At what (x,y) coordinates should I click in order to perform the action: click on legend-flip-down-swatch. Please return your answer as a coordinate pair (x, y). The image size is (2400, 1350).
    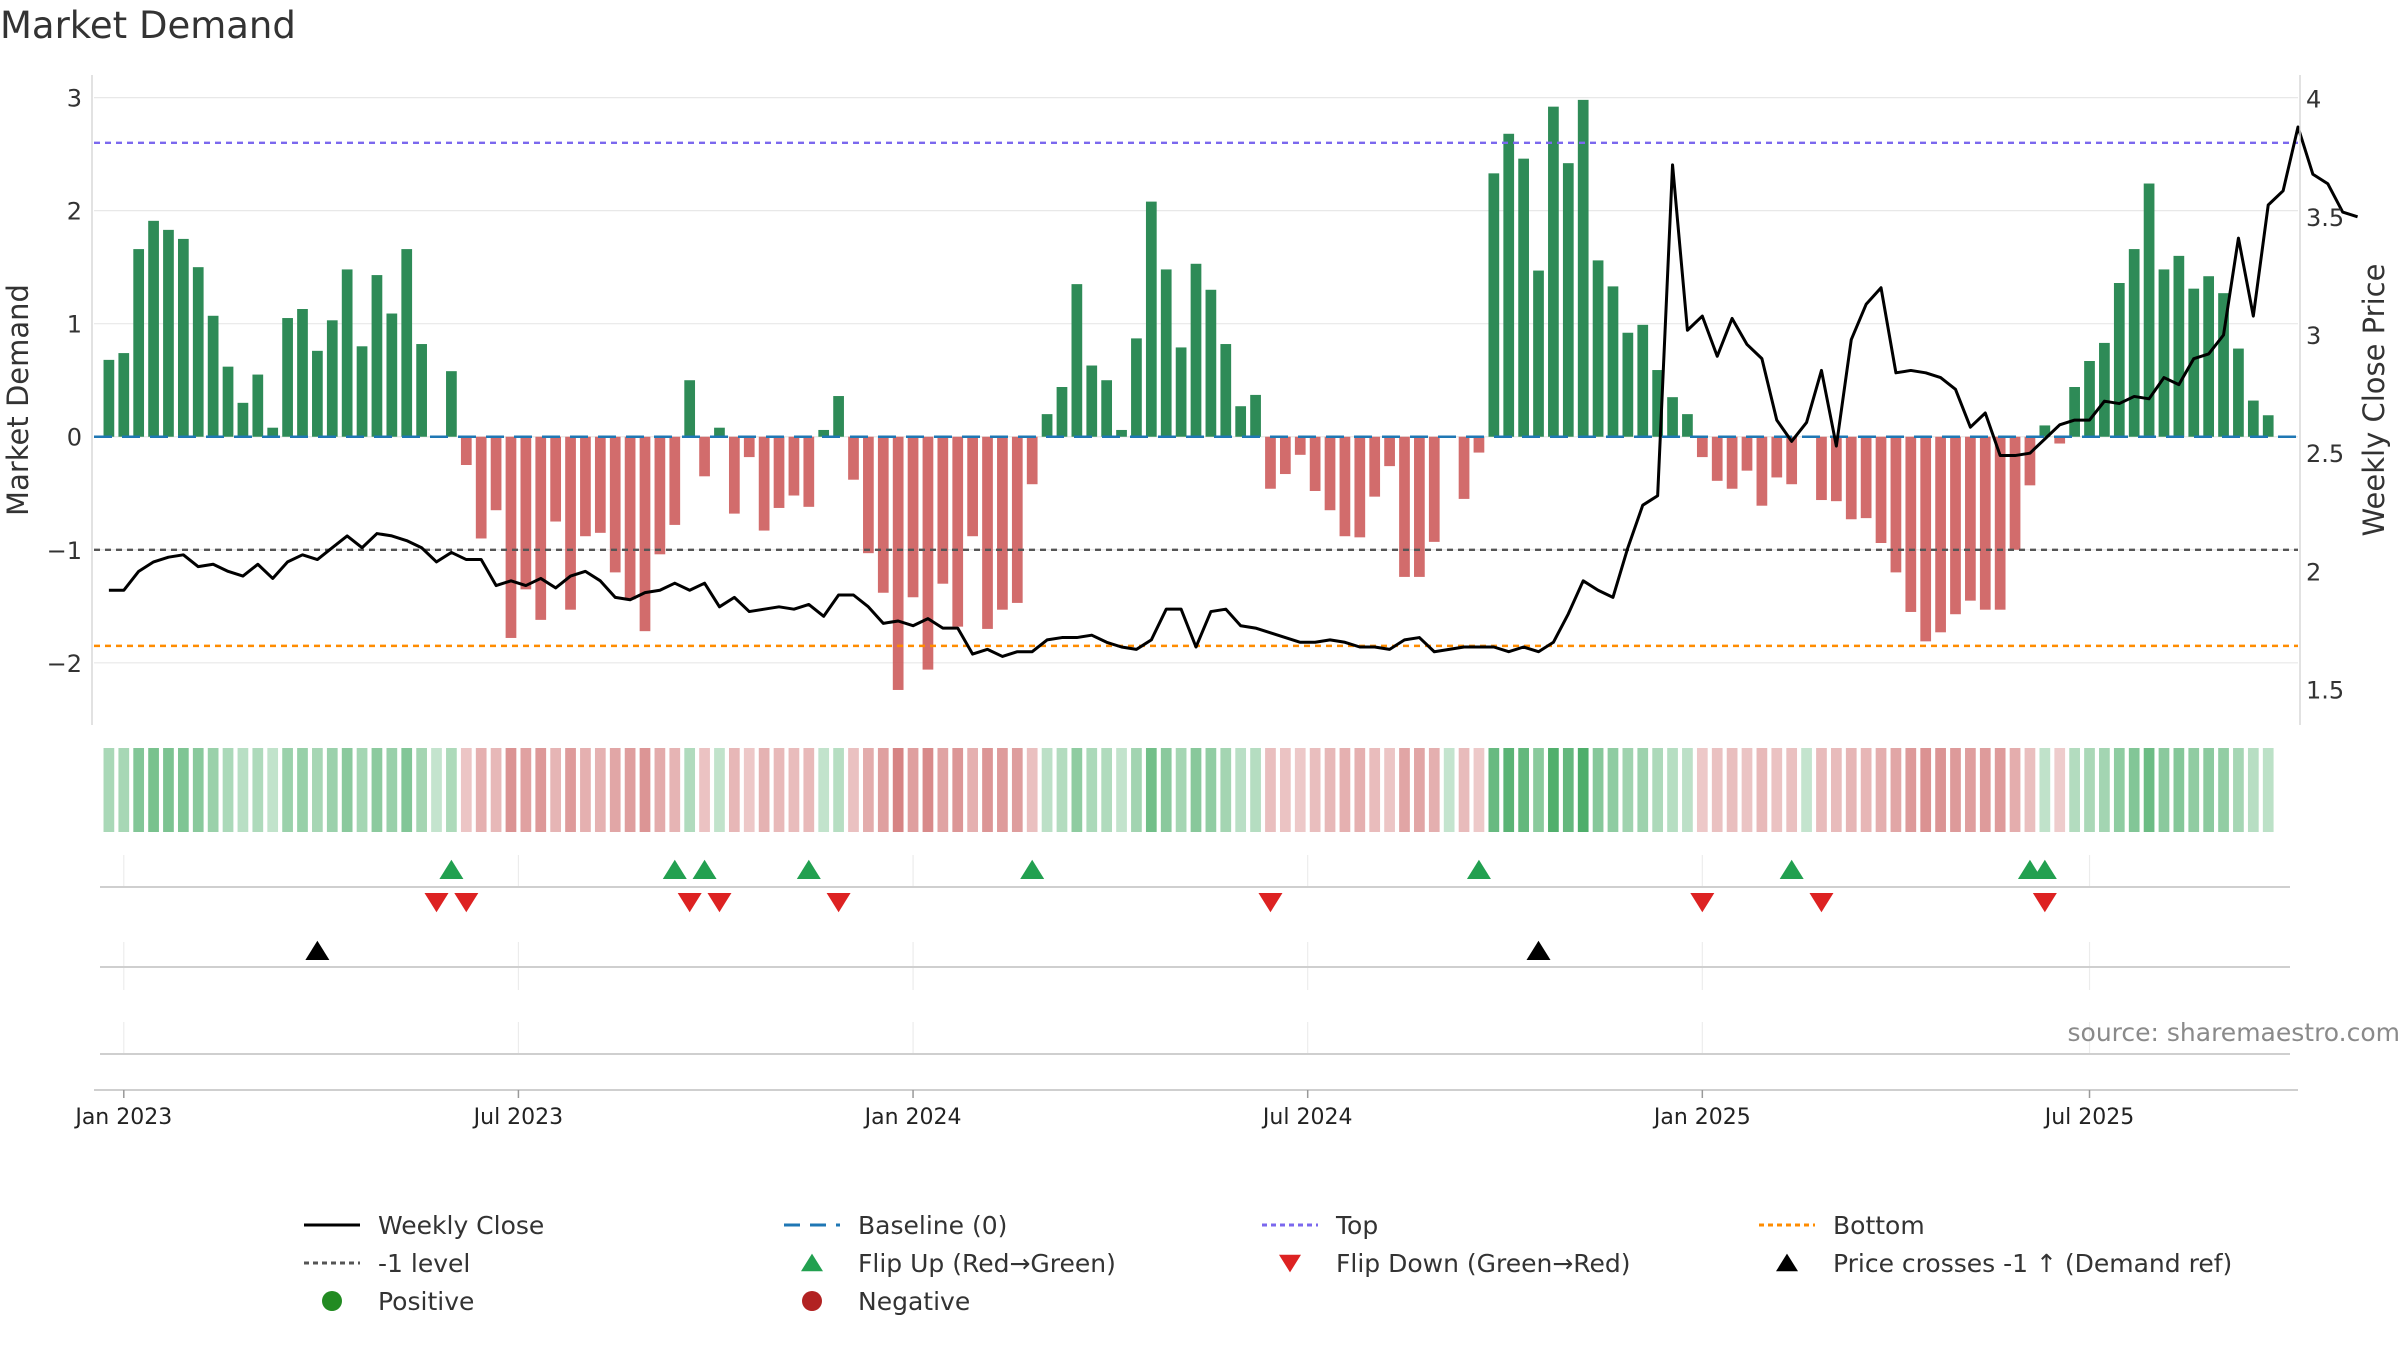
    Looking at the image, I should click on (1290, 1263).